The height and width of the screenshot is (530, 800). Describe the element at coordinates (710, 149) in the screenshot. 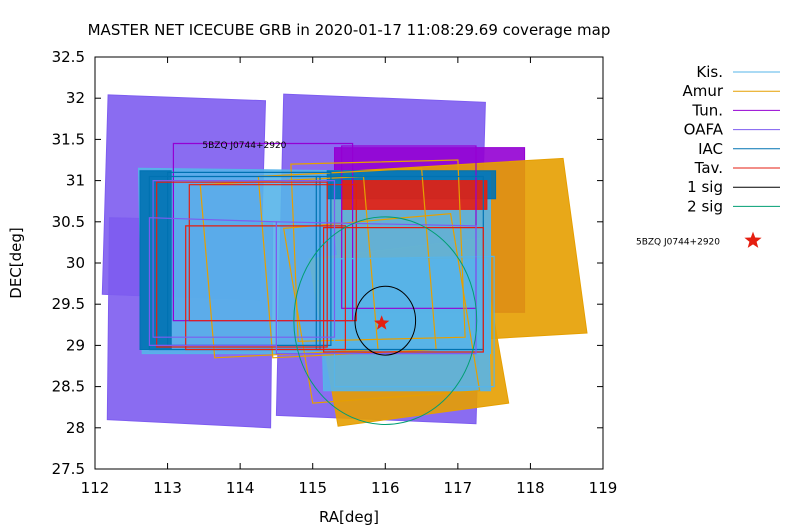

I see `legend-label: IAC` at that location.